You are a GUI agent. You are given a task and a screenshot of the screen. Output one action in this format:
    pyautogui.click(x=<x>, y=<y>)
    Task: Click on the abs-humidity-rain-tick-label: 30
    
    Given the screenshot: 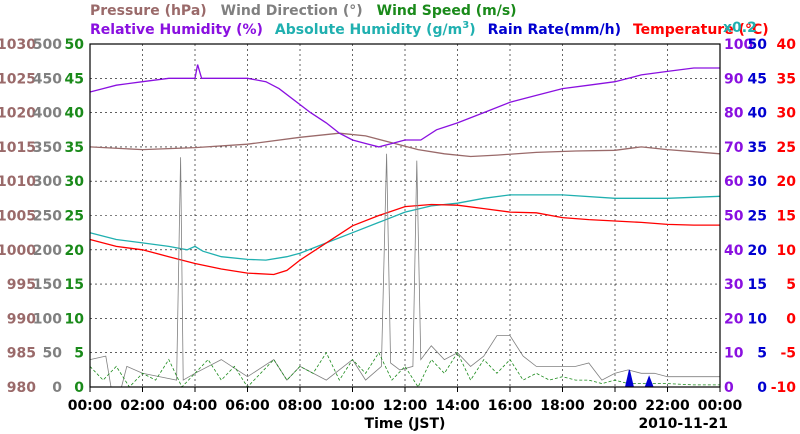 What is the action you would take?
    pyautogui.click(x=758, y=182)
    